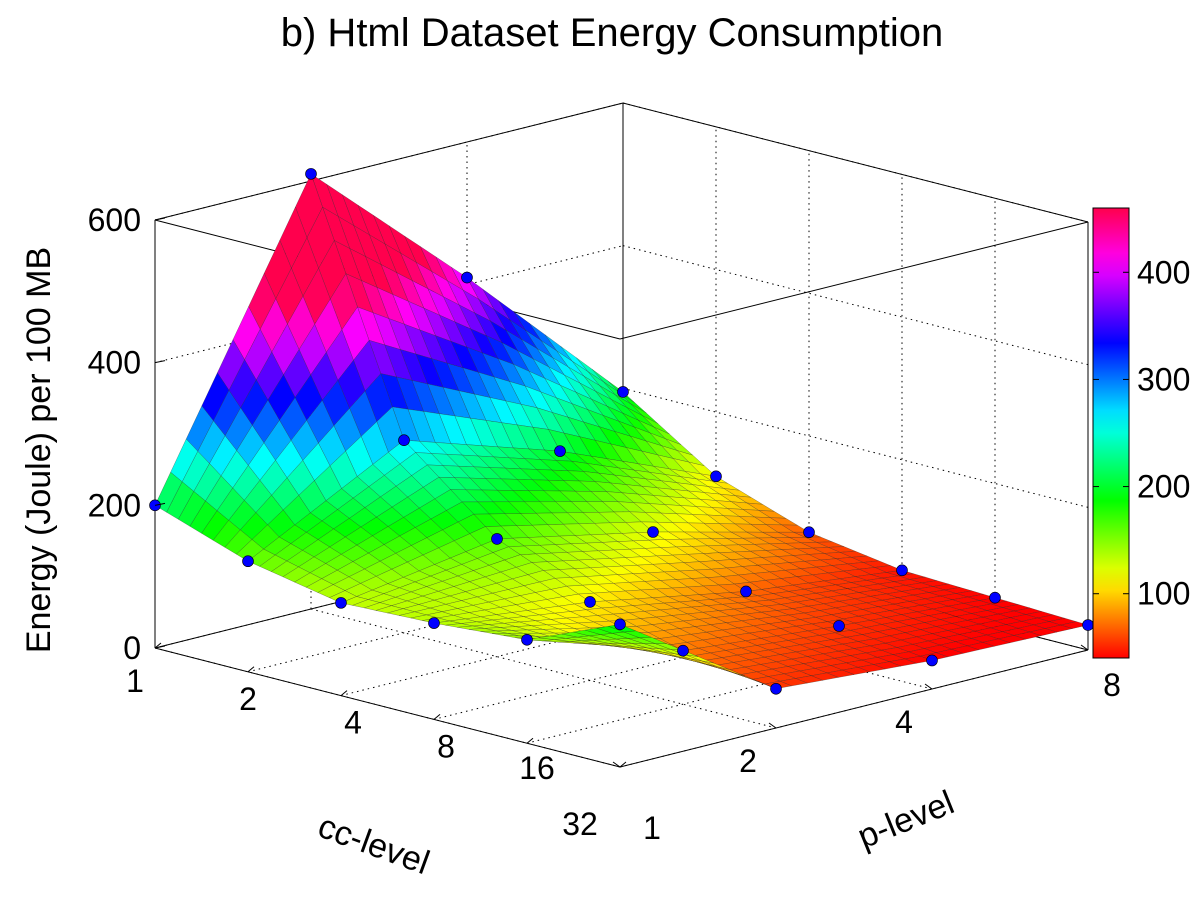  Describe the element at coordinates (652, 828) in the screenshot. I see `y-tick-label: 1` at that location.